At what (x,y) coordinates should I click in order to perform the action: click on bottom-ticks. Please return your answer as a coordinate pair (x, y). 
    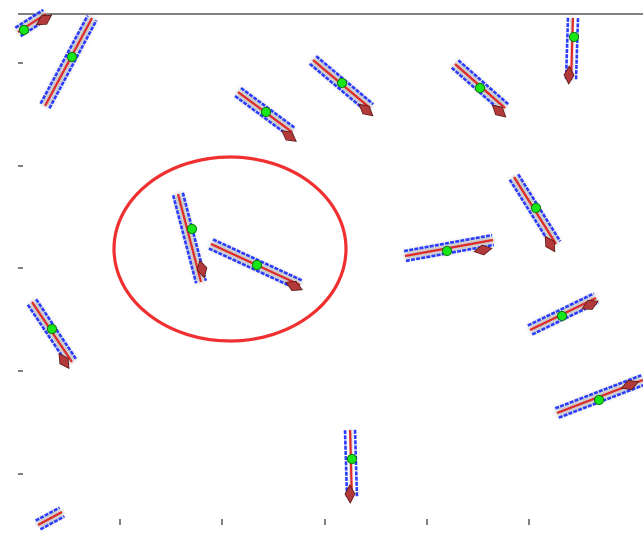
    Looking at the image, I should click on (324, 522).